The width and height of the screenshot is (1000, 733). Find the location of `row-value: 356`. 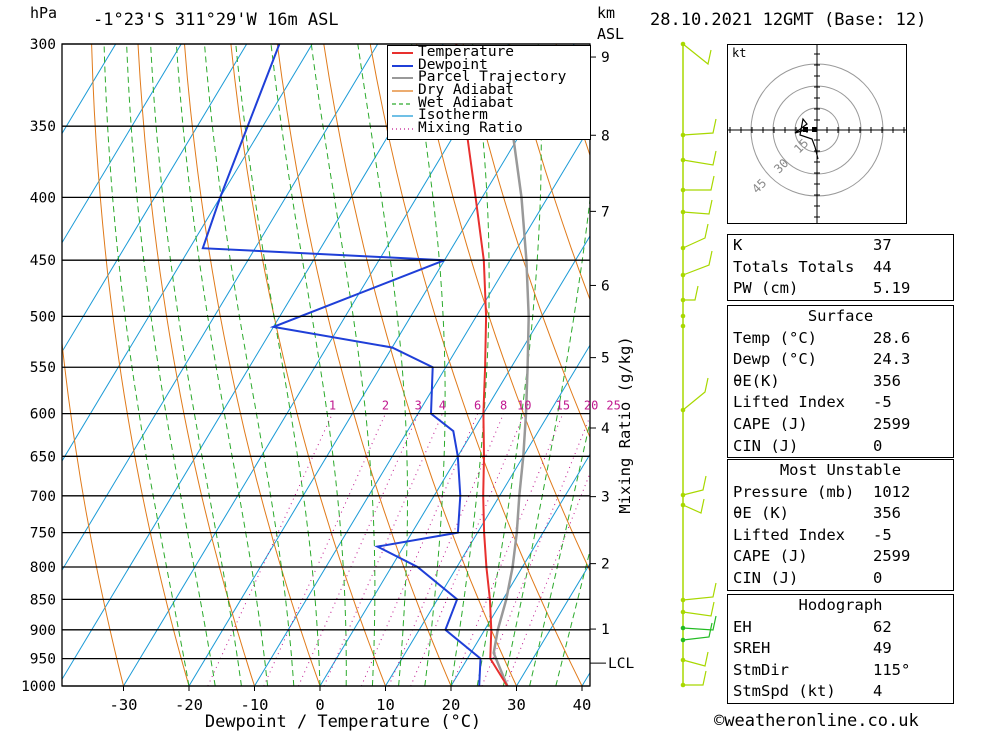

row-value: 356 is located at coordinates (887, 380).